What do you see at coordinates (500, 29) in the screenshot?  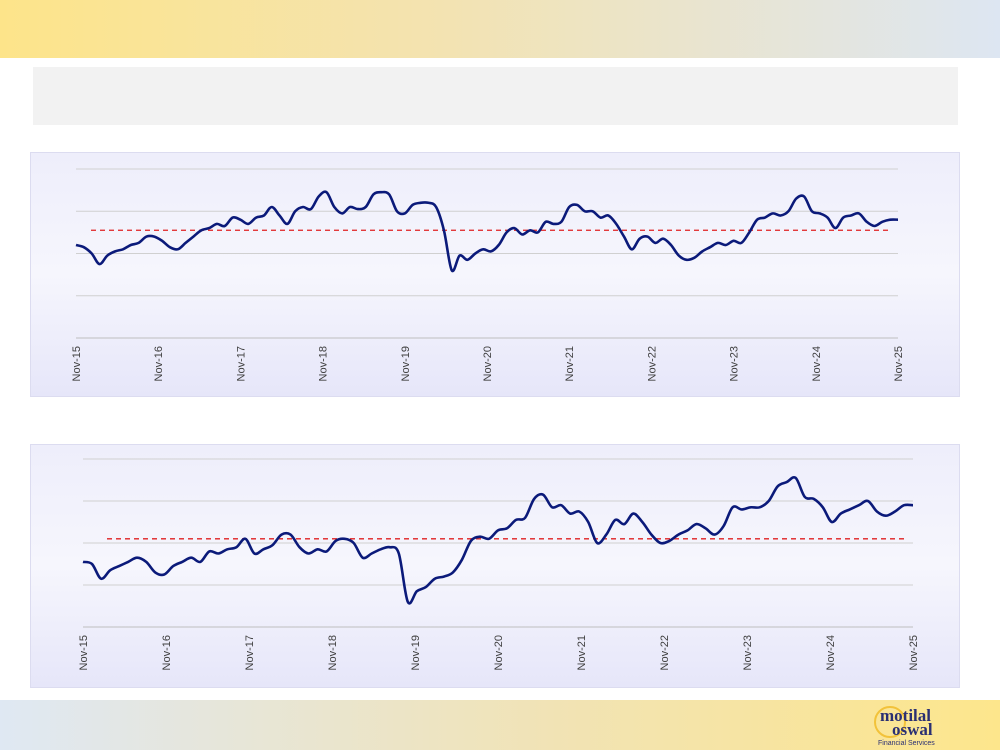 I see `header-band` at bounding box center [500, 29].